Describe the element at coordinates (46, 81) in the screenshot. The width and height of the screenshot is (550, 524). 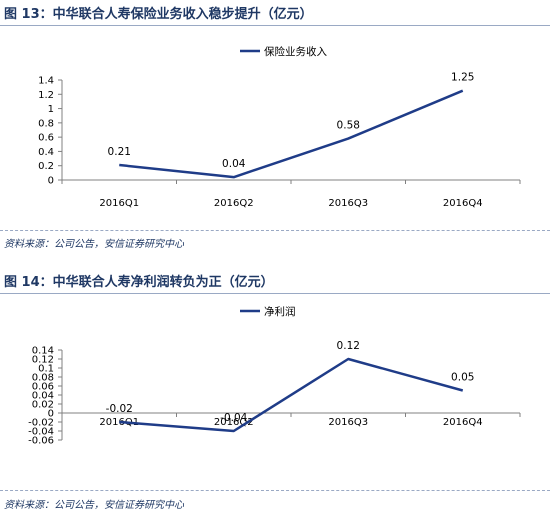
I see `y-tick-label: 1.4` at that location.